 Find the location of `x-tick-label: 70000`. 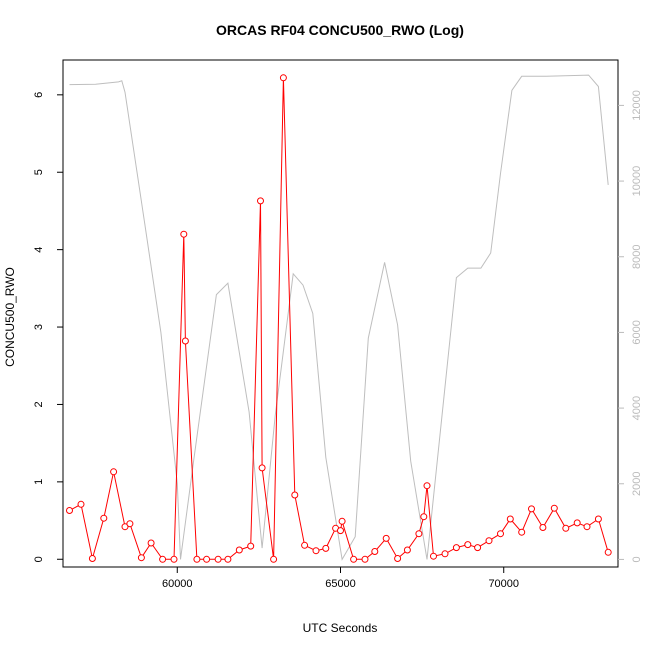

x-tick-label: 70000 is located at coordinates (503, 584).